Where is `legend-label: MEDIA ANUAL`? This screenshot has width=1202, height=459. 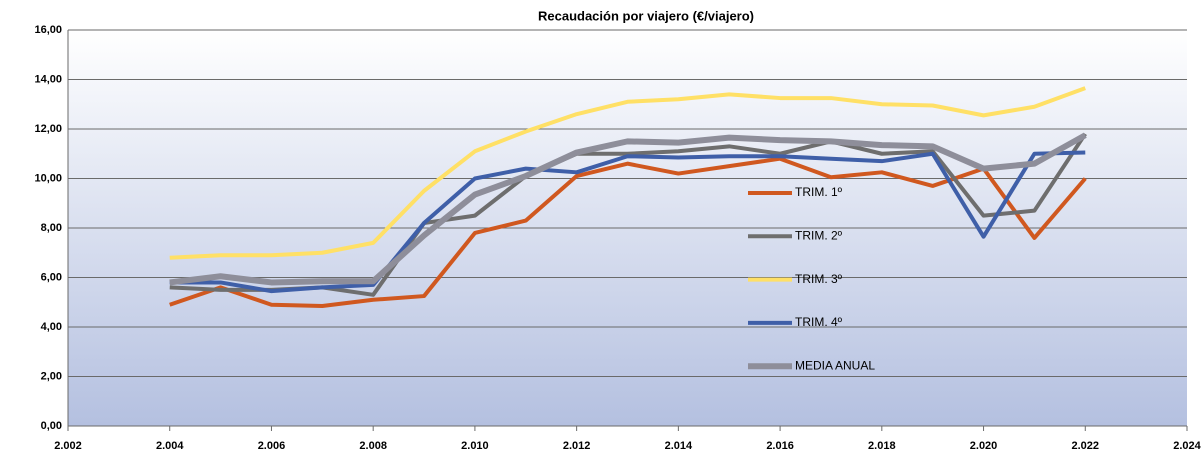 legend-label: MEDIA ANUAL is located at coordinates (835, 365).